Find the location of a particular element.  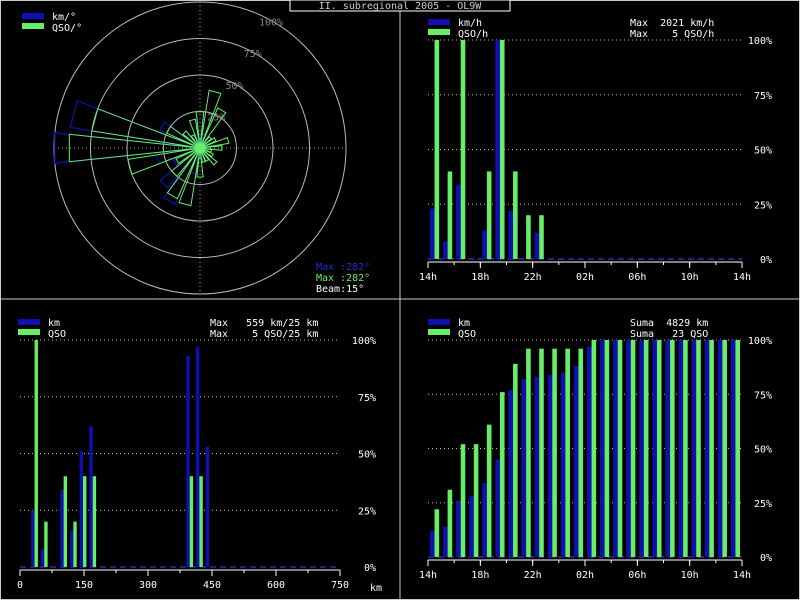

x-tick-label: 300 is located at coordinates (148, 585).